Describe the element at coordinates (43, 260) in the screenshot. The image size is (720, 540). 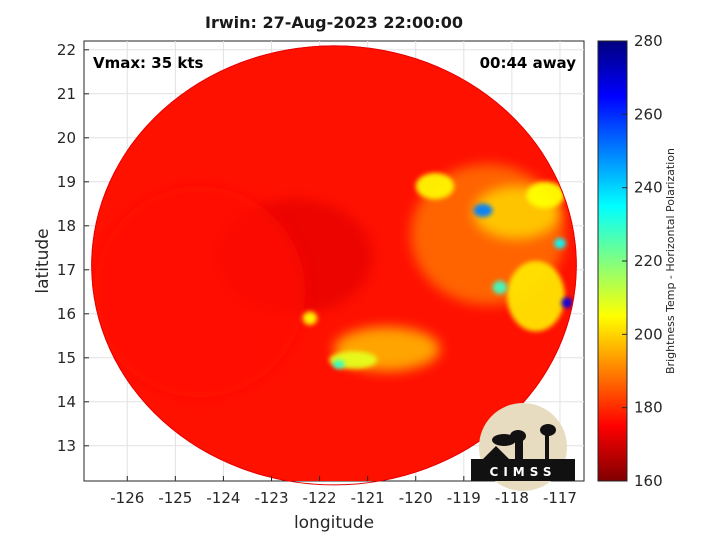
I see `y-axis-label: latitude` at that location.